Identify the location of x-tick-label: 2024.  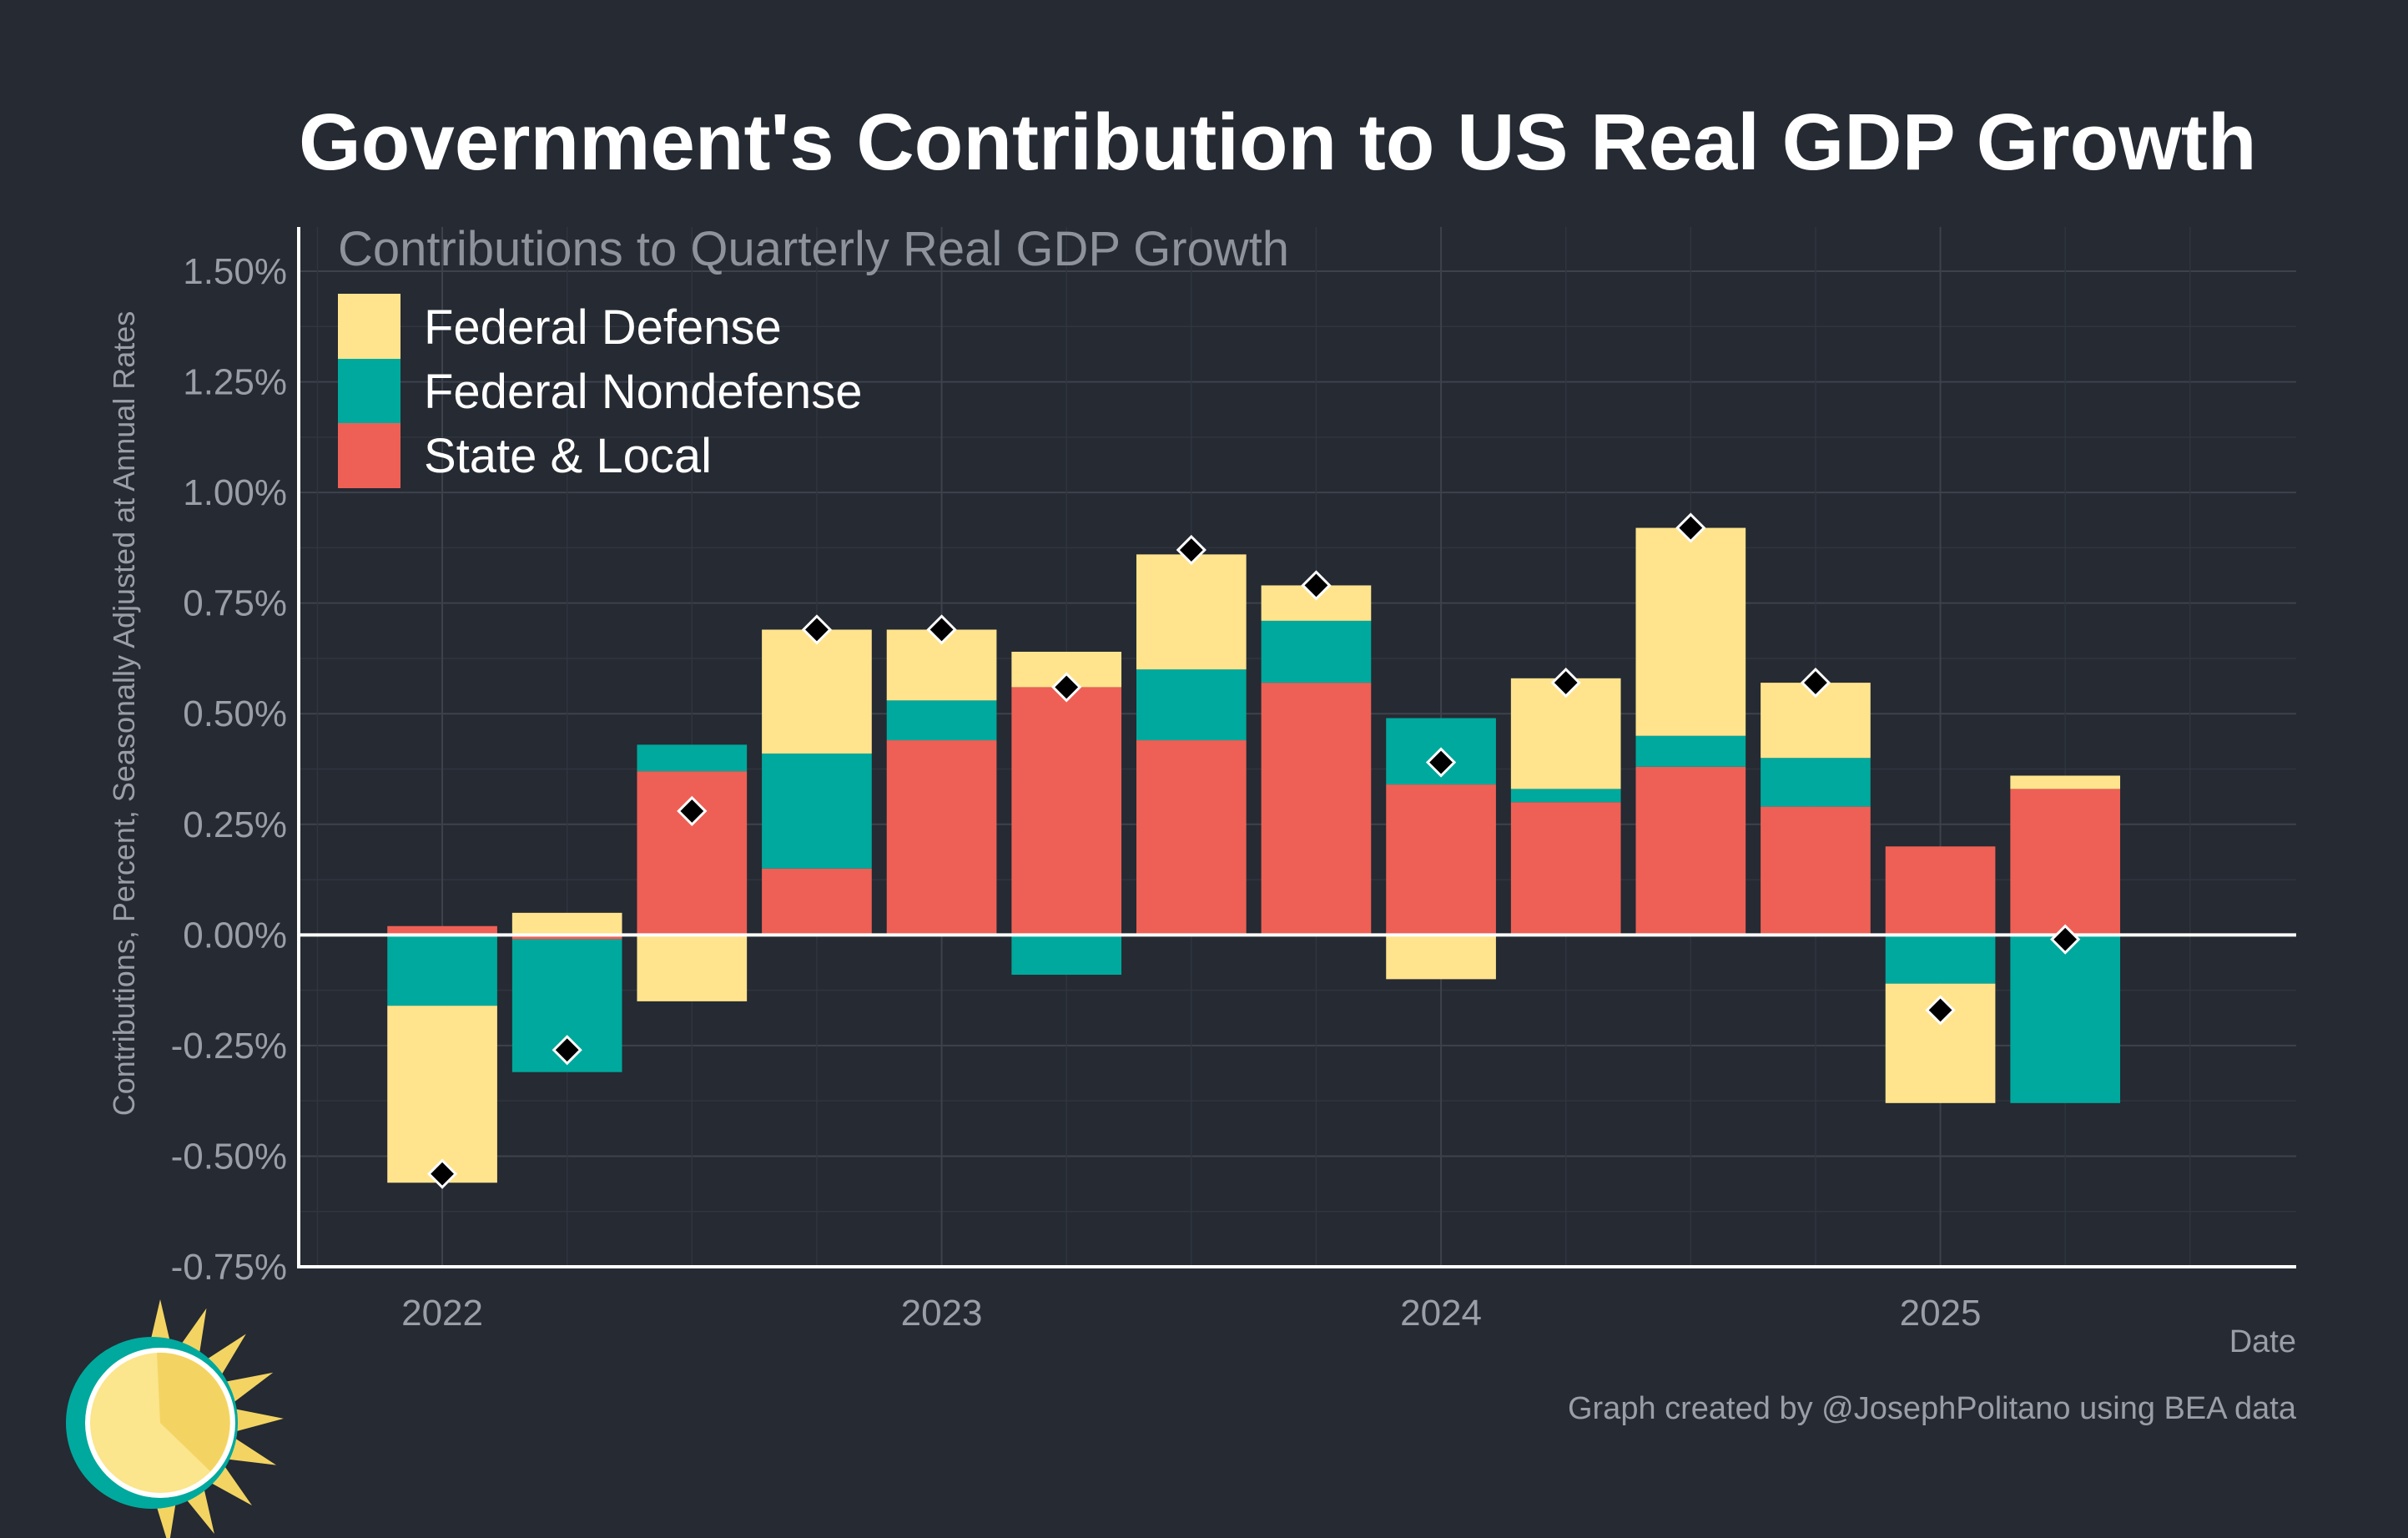
(1441, 1313).